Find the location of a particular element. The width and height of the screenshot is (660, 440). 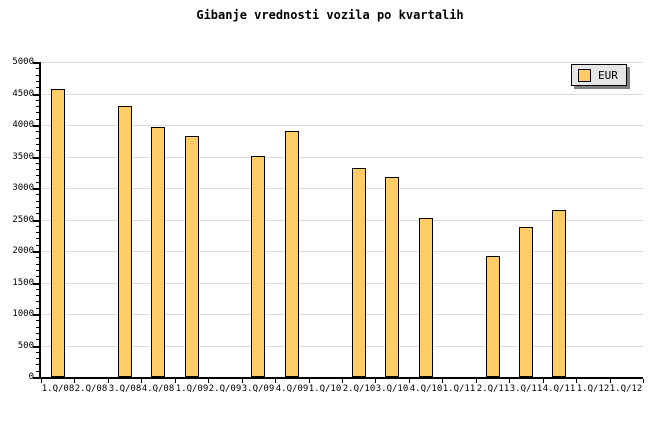

x-axis-label: 1.Q/08 is located at coordinates (58, 389).